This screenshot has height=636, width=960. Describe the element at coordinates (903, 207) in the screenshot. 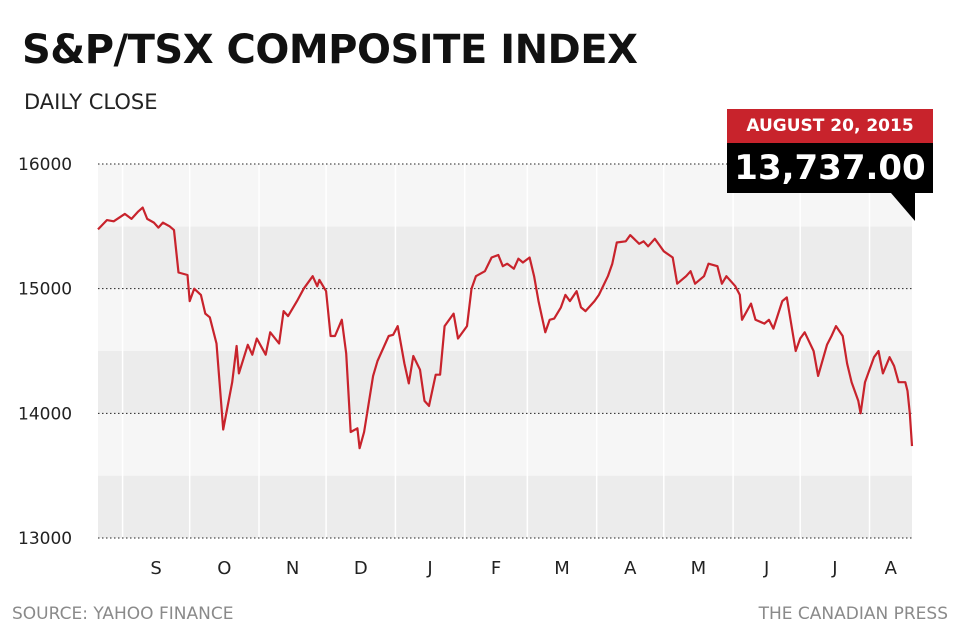

I see `callout-pointer` at that location.